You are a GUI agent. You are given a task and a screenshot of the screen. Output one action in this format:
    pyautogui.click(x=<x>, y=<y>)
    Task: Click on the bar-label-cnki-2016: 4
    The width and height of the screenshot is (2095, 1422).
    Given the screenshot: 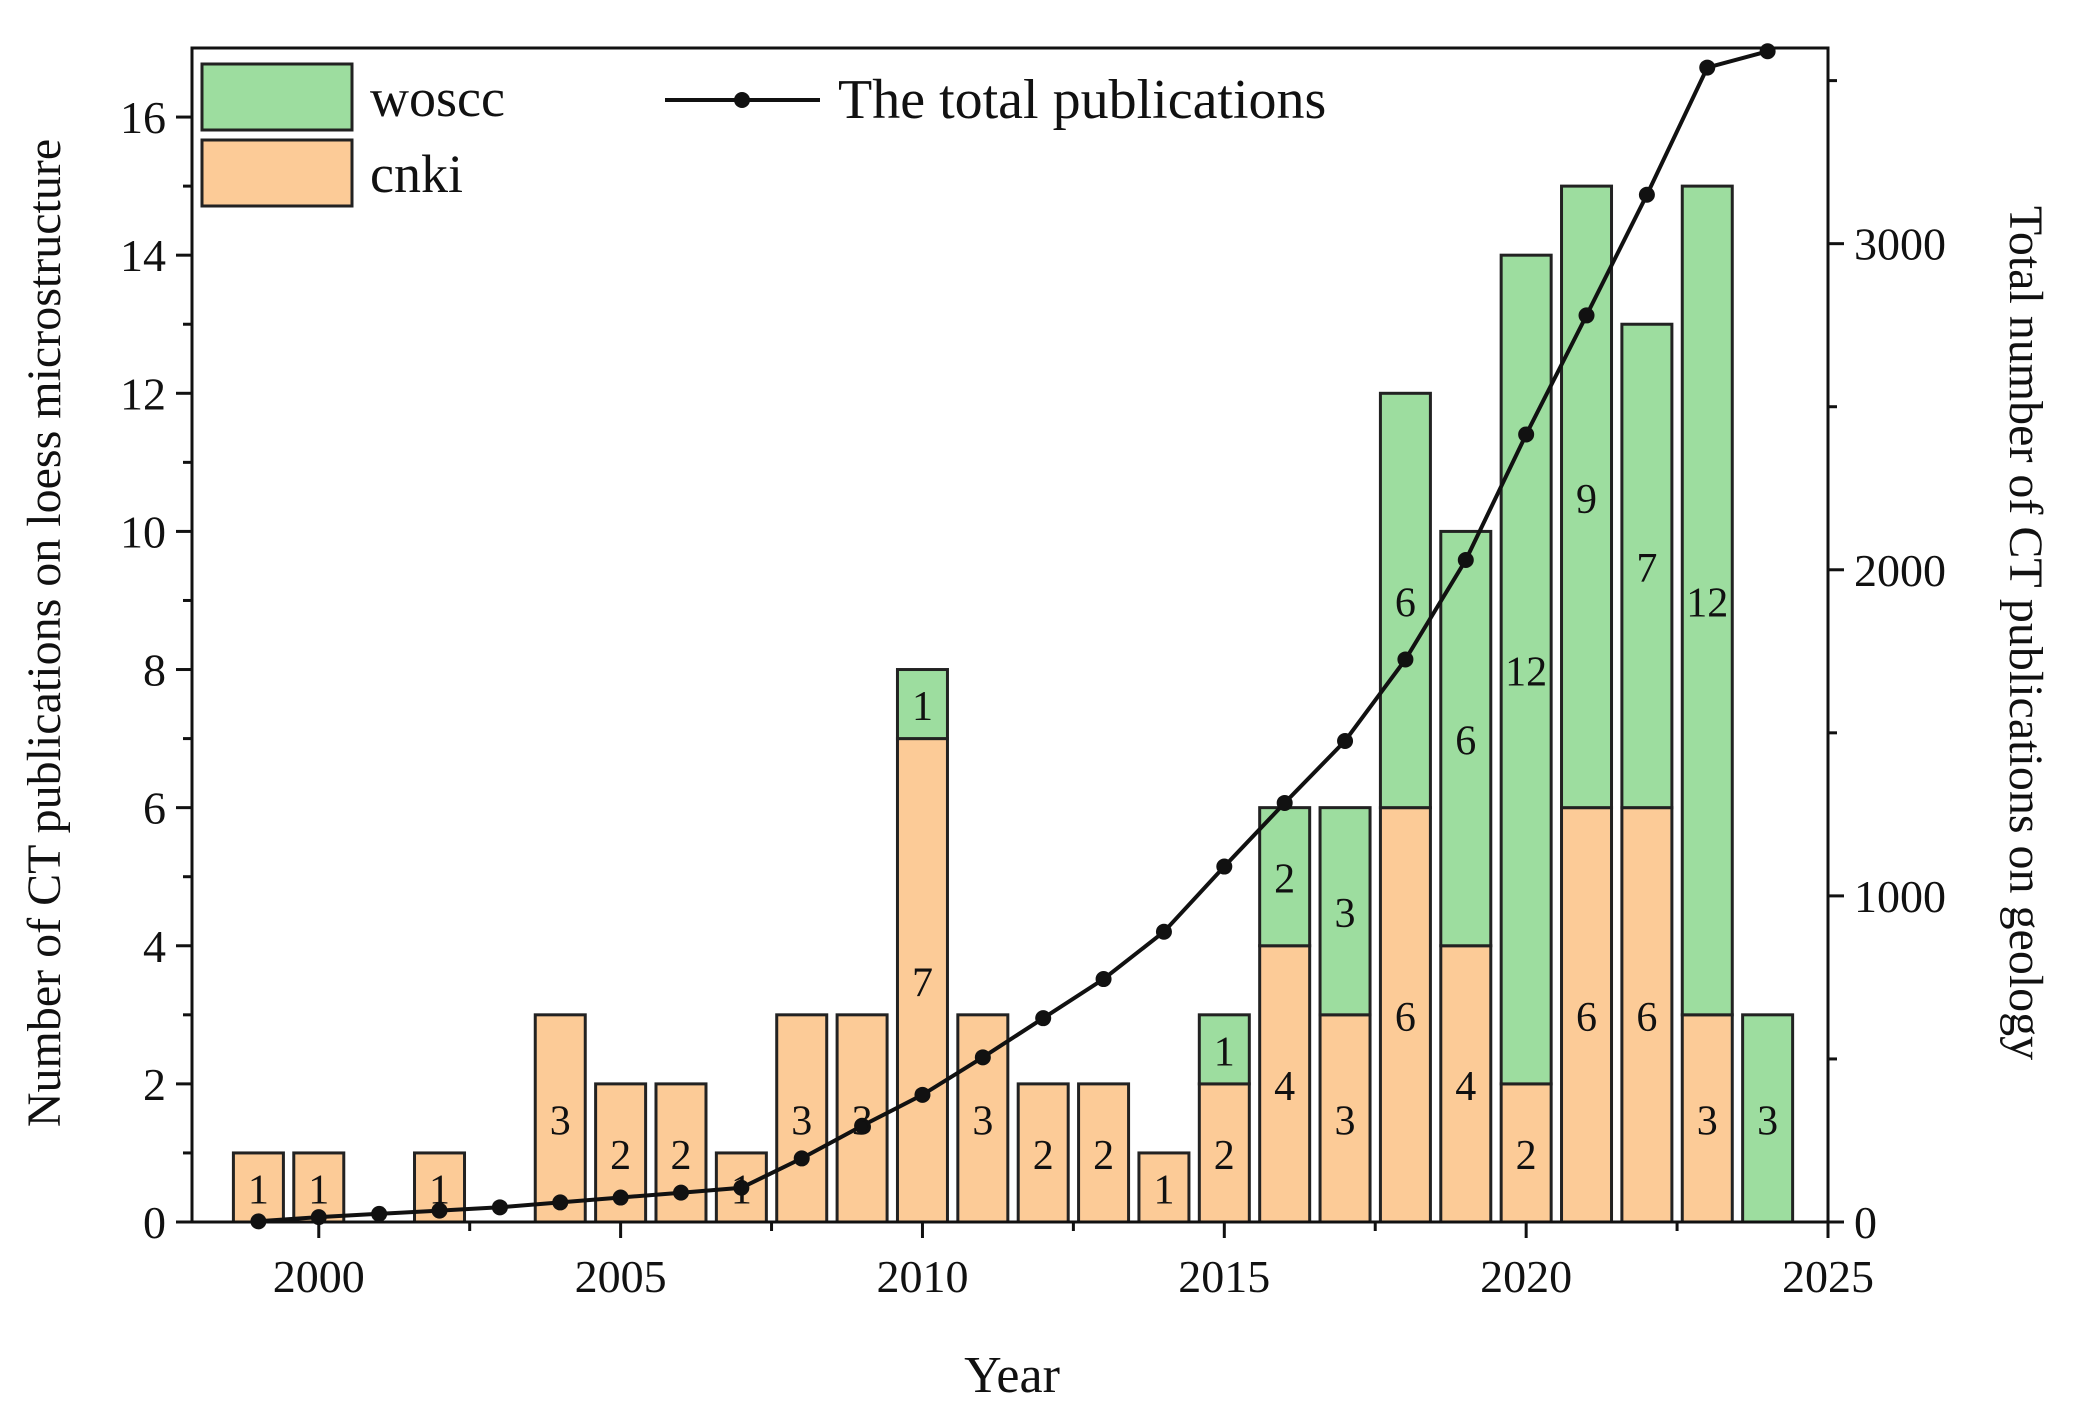 What is the action you would take?
    pyautogui.click(x=1284, y=1087)
    